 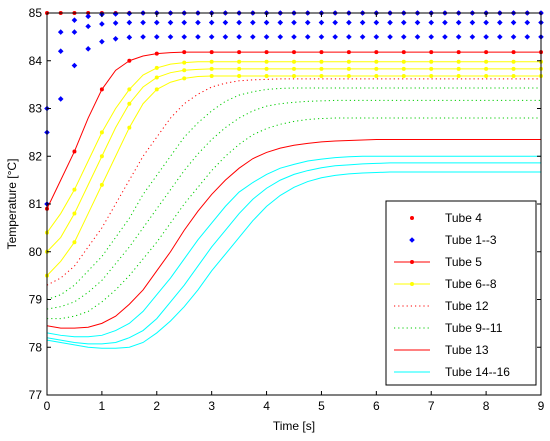 I want to click on x-tick-label: 9, so click(x=541, y=406).